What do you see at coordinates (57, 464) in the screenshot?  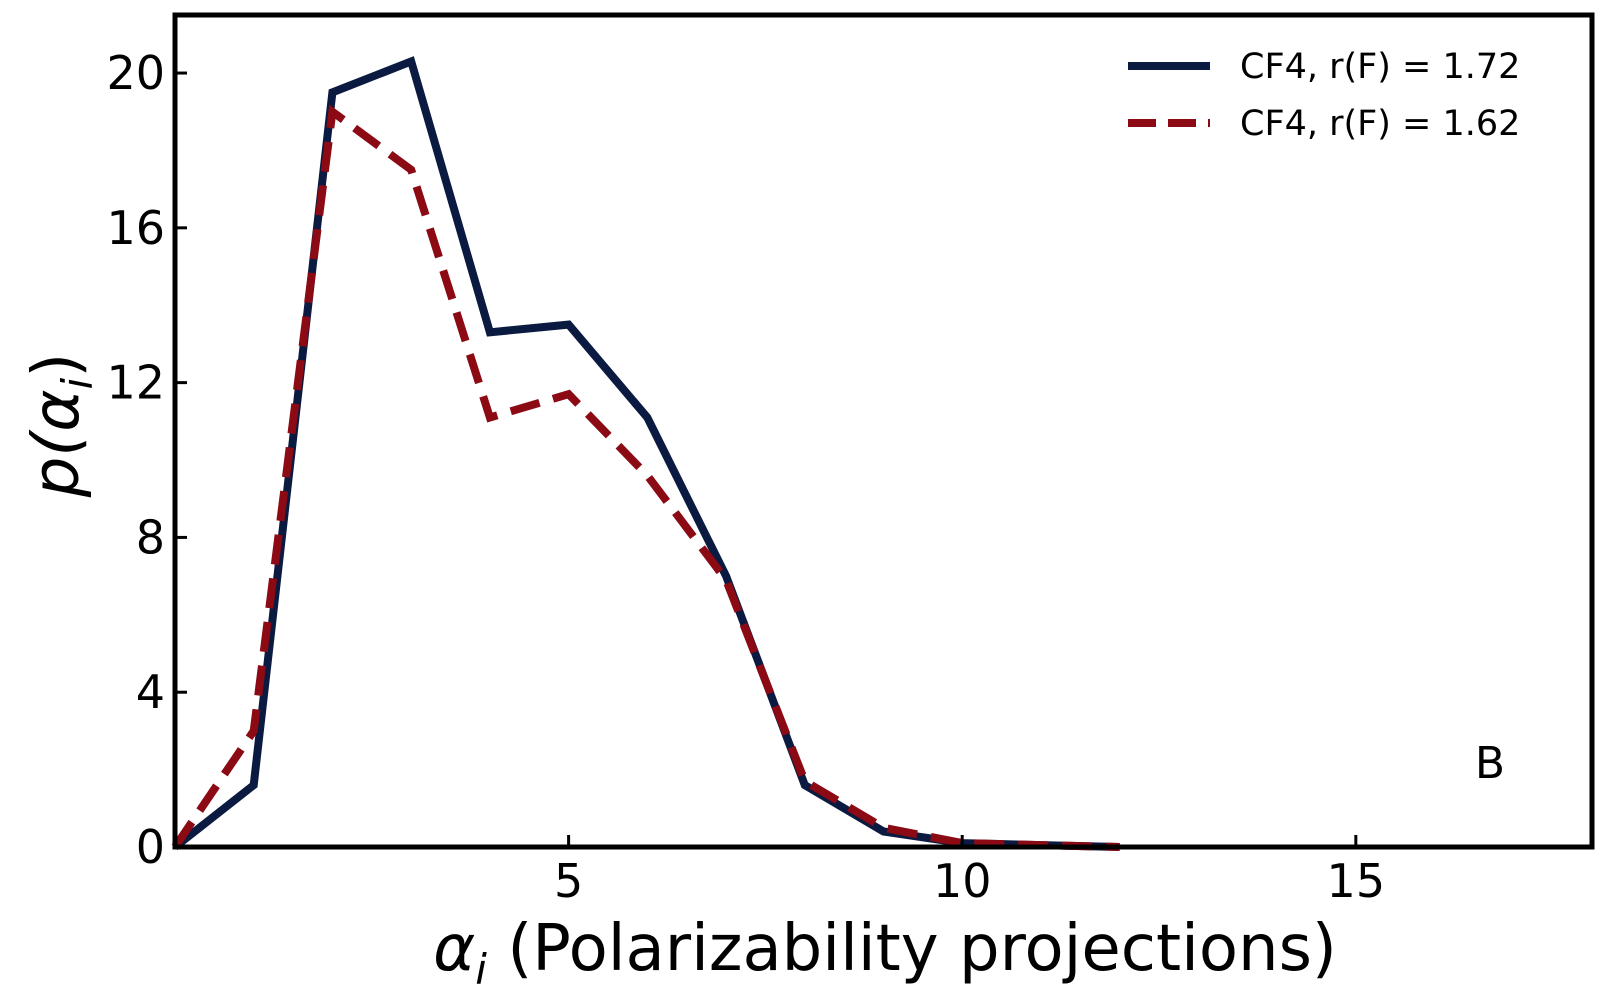 I see `y-axis-label-prefix: p(` at bounding box center [57, 464].